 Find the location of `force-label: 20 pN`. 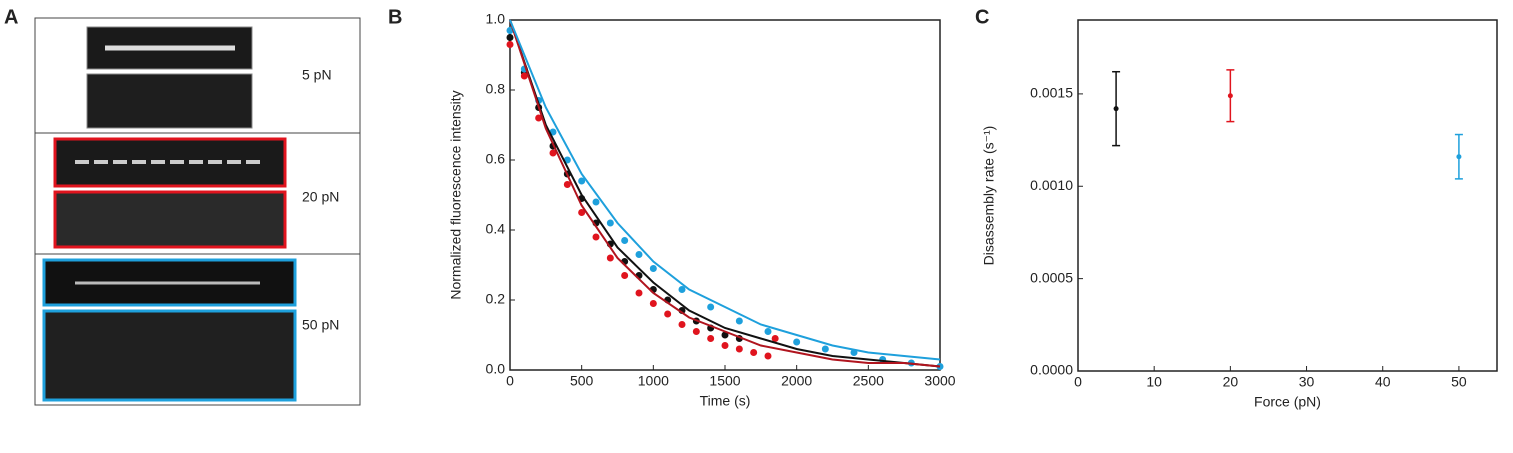

force-label: 20 pN is located at coordinates (320, 197).